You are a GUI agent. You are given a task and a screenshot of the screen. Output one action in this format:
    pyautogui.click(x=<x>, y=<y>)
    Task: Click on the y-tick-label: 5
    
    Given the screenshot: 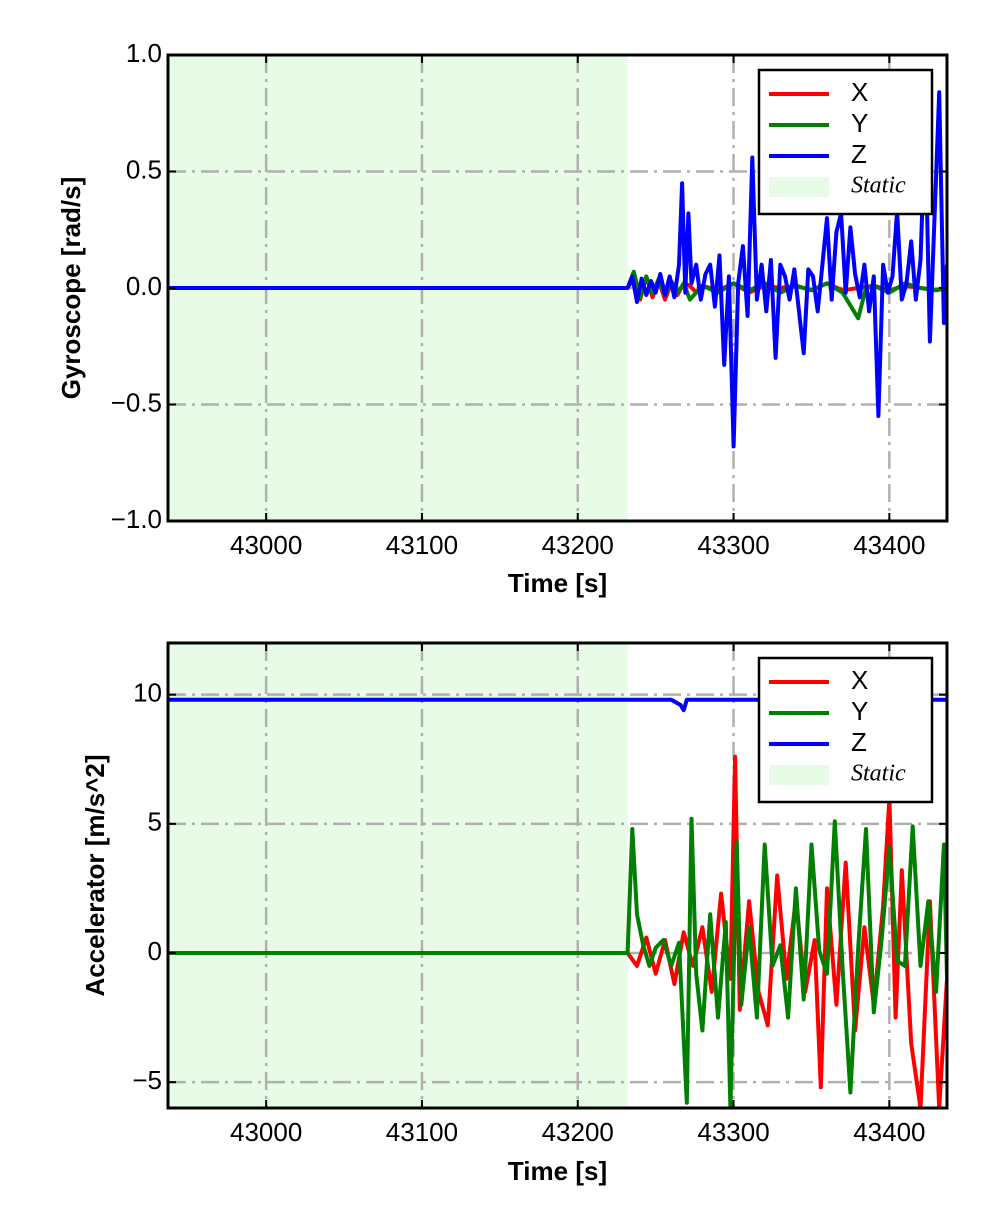 What is the action you would take?
    pyautogui.click(x=155, y=822)
    